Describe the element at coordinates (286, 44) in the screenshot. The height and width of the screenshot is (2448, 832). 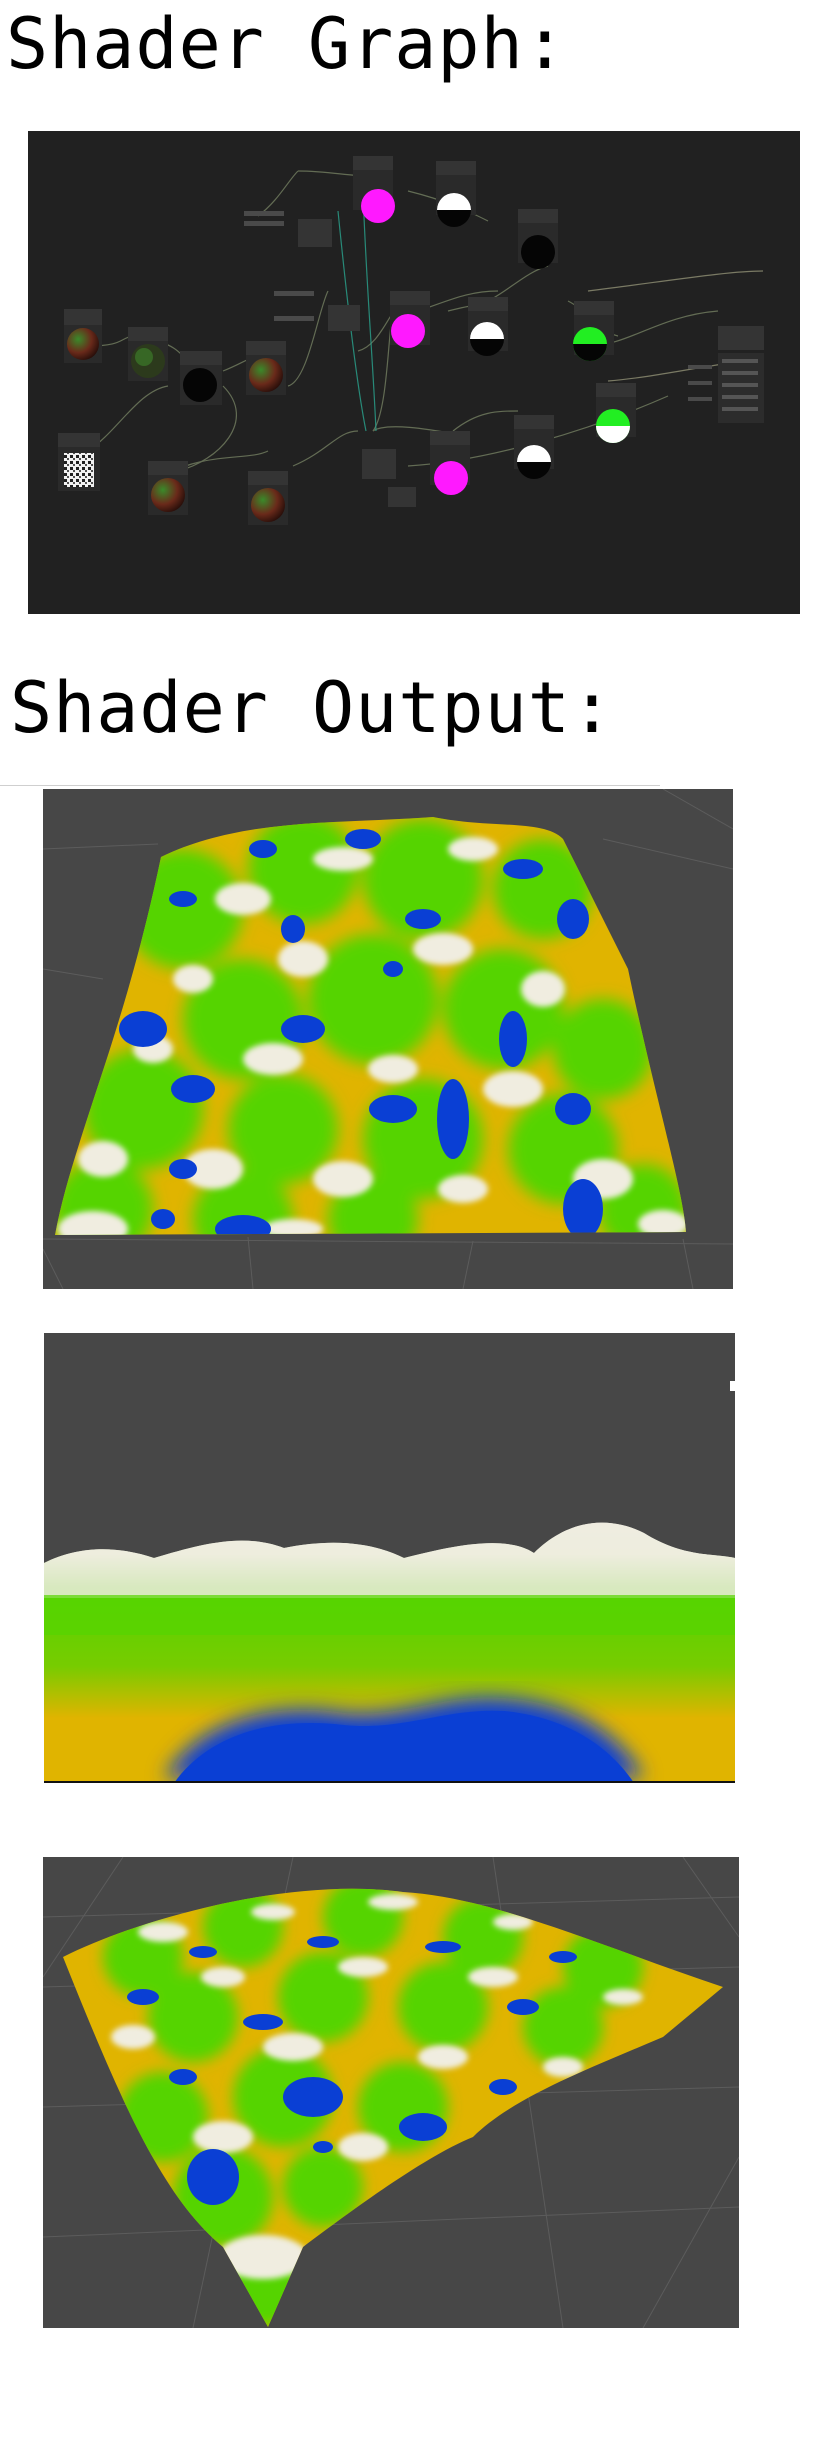
I see `shader-graph-heading: Shader Graph:` at that location.